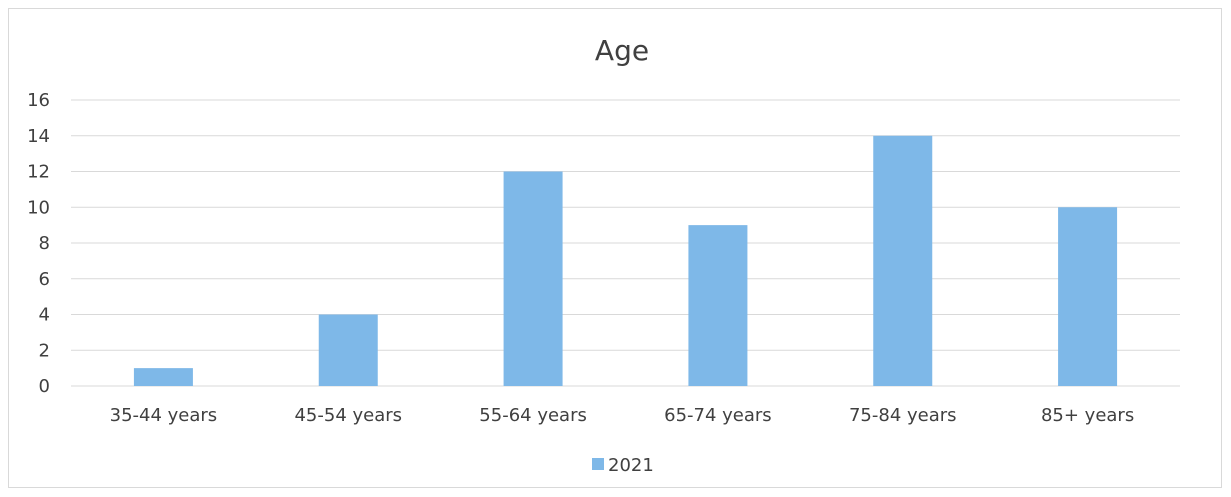 This screenshot has height=497, width=1231. What do you see at coordinates (631, 465) in the screenshot?
I see `legend-label: 2021` at bounding box center [631, 465].